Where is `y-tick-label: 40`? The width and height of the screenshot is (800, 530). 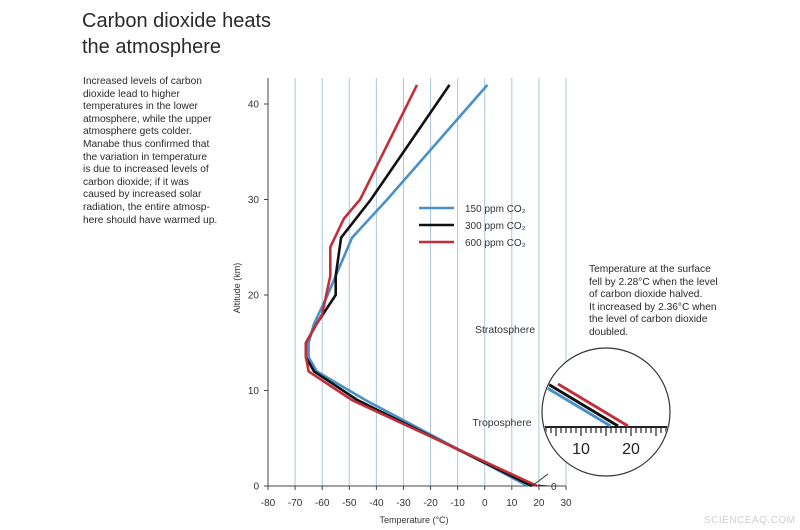 y-tick-label: 40 is located at coordinates (254, 105).